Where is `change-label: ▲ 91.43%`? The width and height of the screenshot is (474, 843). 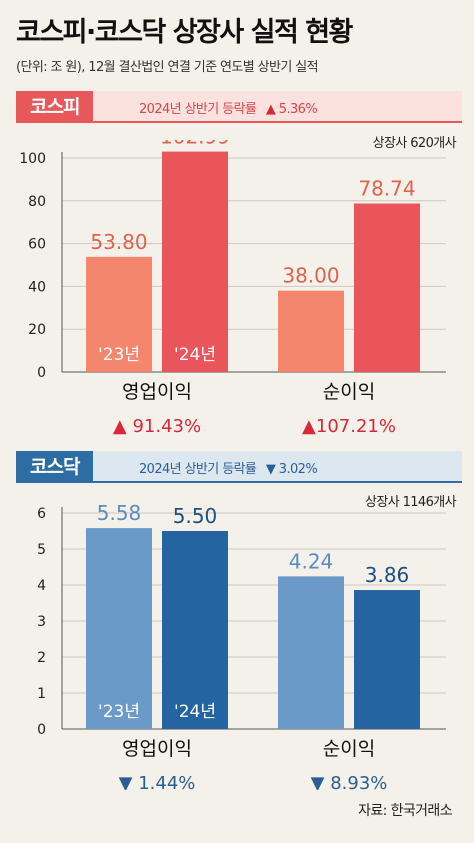 change-label: ▲ 91.43% is located at coordinates (157, 426).